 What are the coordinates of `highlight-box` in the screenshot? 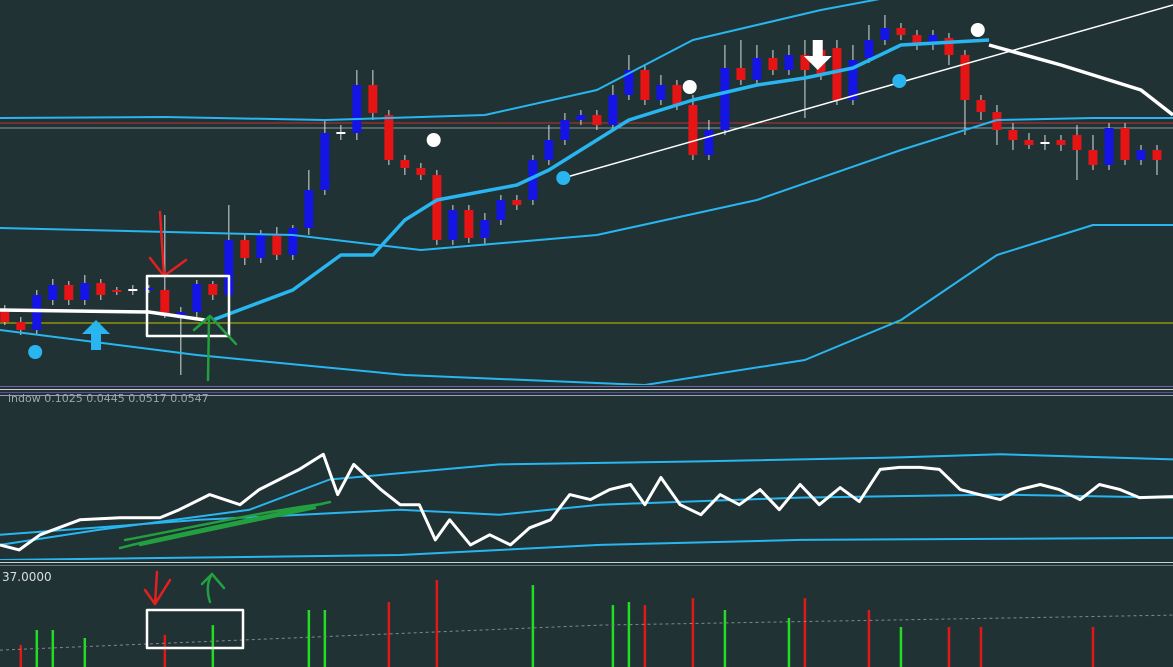 It's located at (188, 306).